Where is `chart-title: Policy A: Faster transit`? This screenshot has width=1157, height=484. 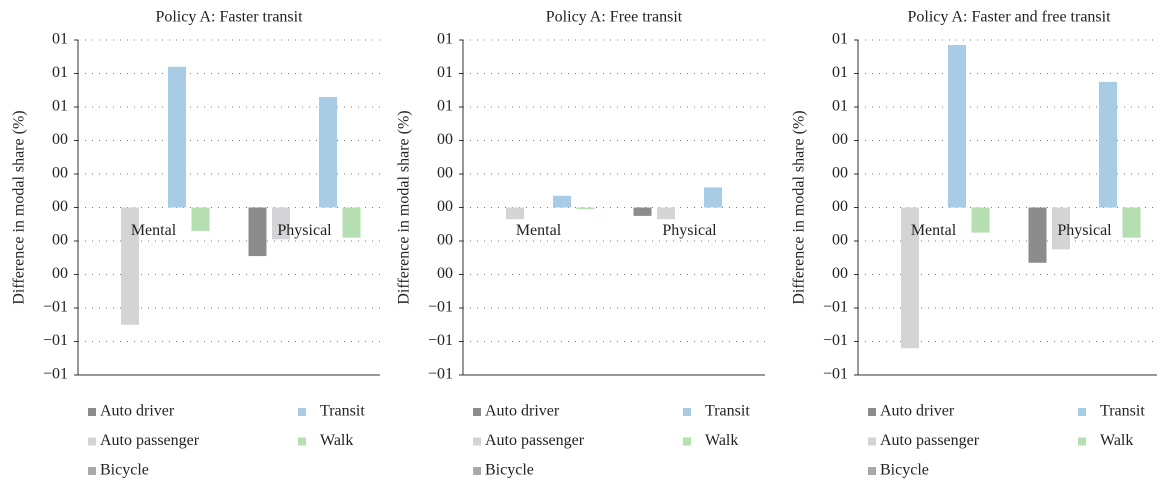
chart-title: Policy A: Faster transit is located at coordinates (229, 17).